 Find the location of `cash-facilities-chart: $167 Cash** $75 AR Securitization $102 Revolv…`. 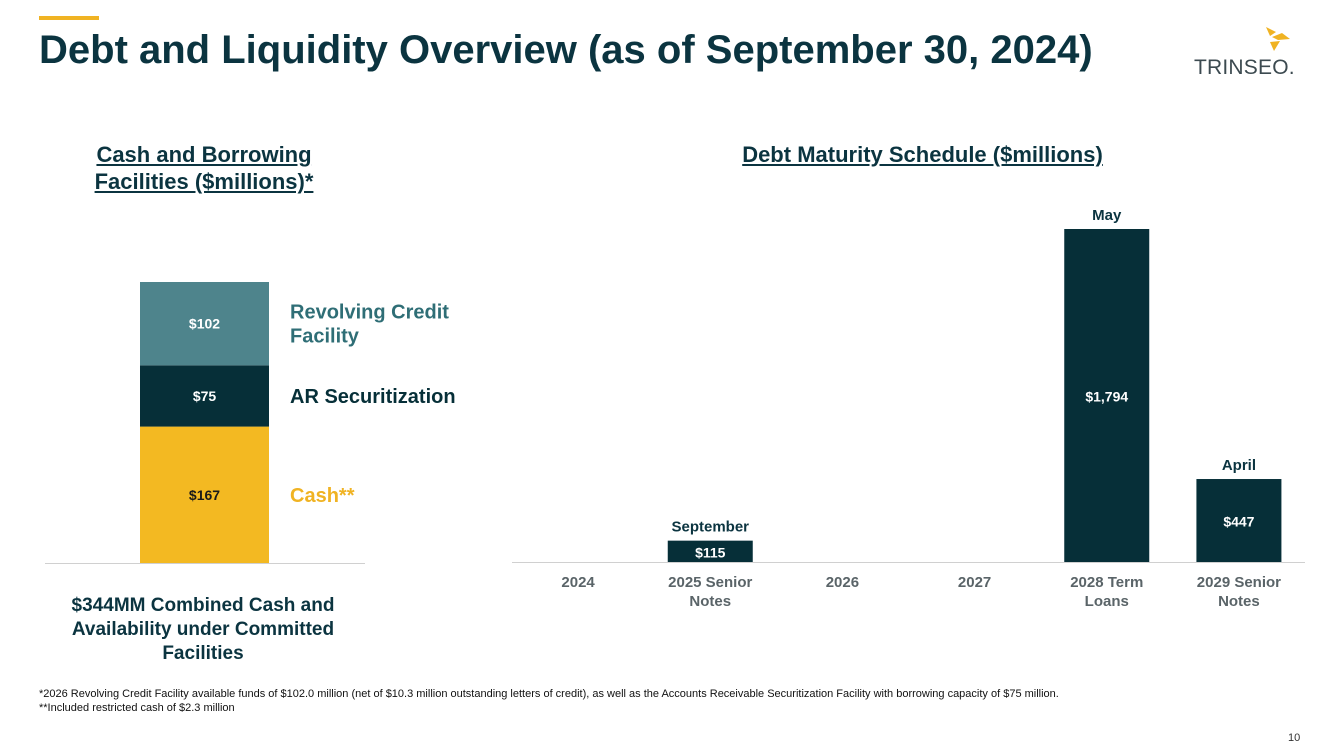

cash-facilities-chart: $167 Cash** $75 AR Securitization $102 Revolv… is located at coordinates (250, 423).